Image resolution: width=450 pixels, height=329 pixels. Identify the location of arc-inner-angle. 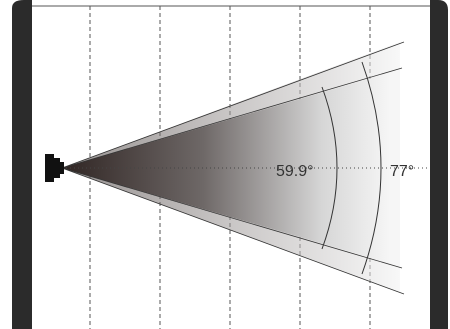
(329, 168).